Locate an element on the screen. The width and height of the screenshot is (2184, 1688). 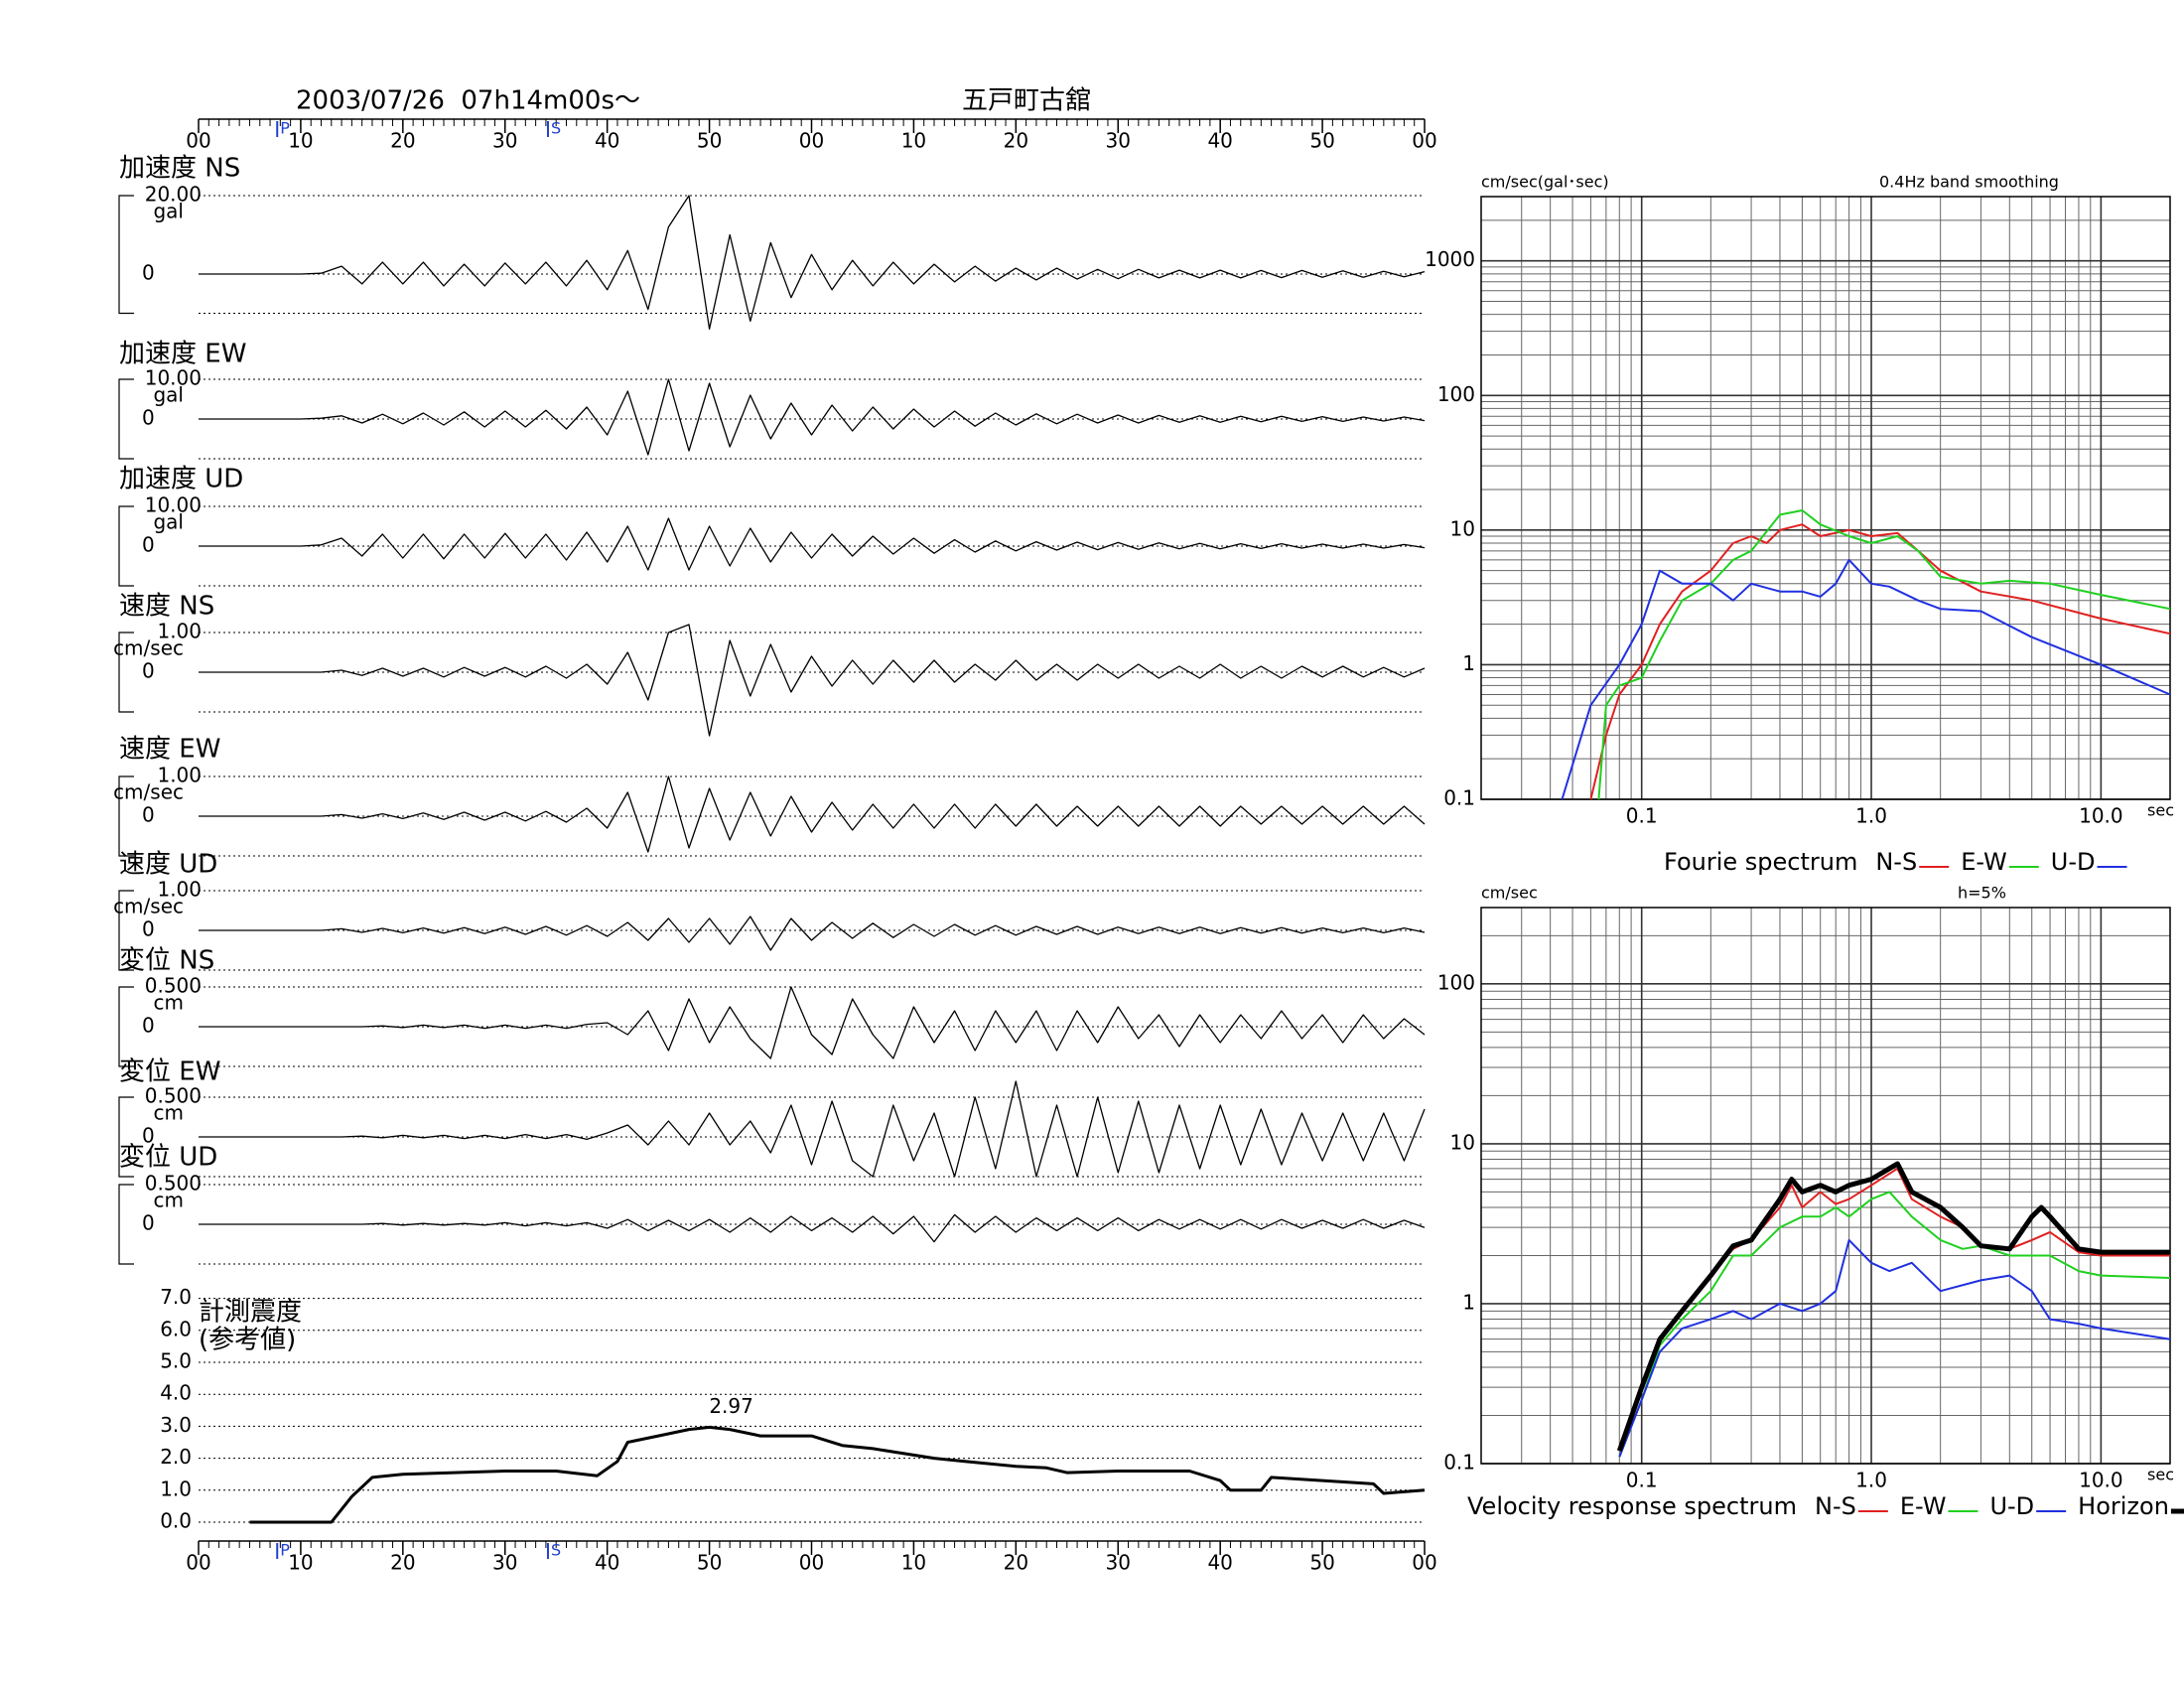
trace-title: 速度 NS is located at coordinates (166, 607).